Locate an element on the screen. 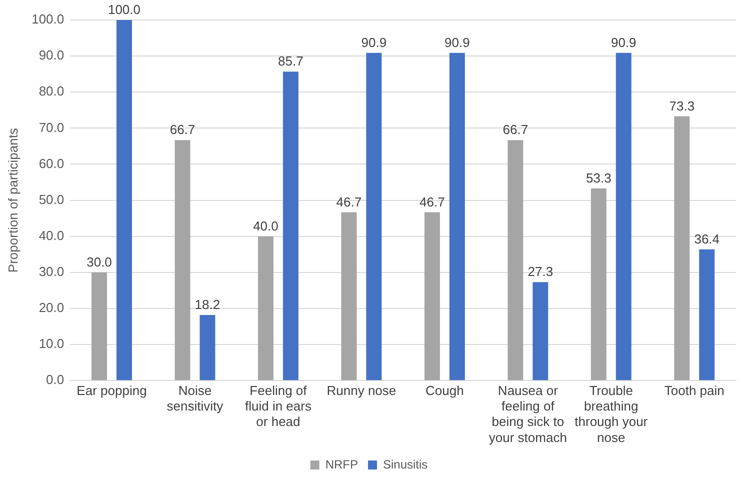 The image size is (744, 483). y-tick-label: 90.0 is located at coordinates (51, 55).